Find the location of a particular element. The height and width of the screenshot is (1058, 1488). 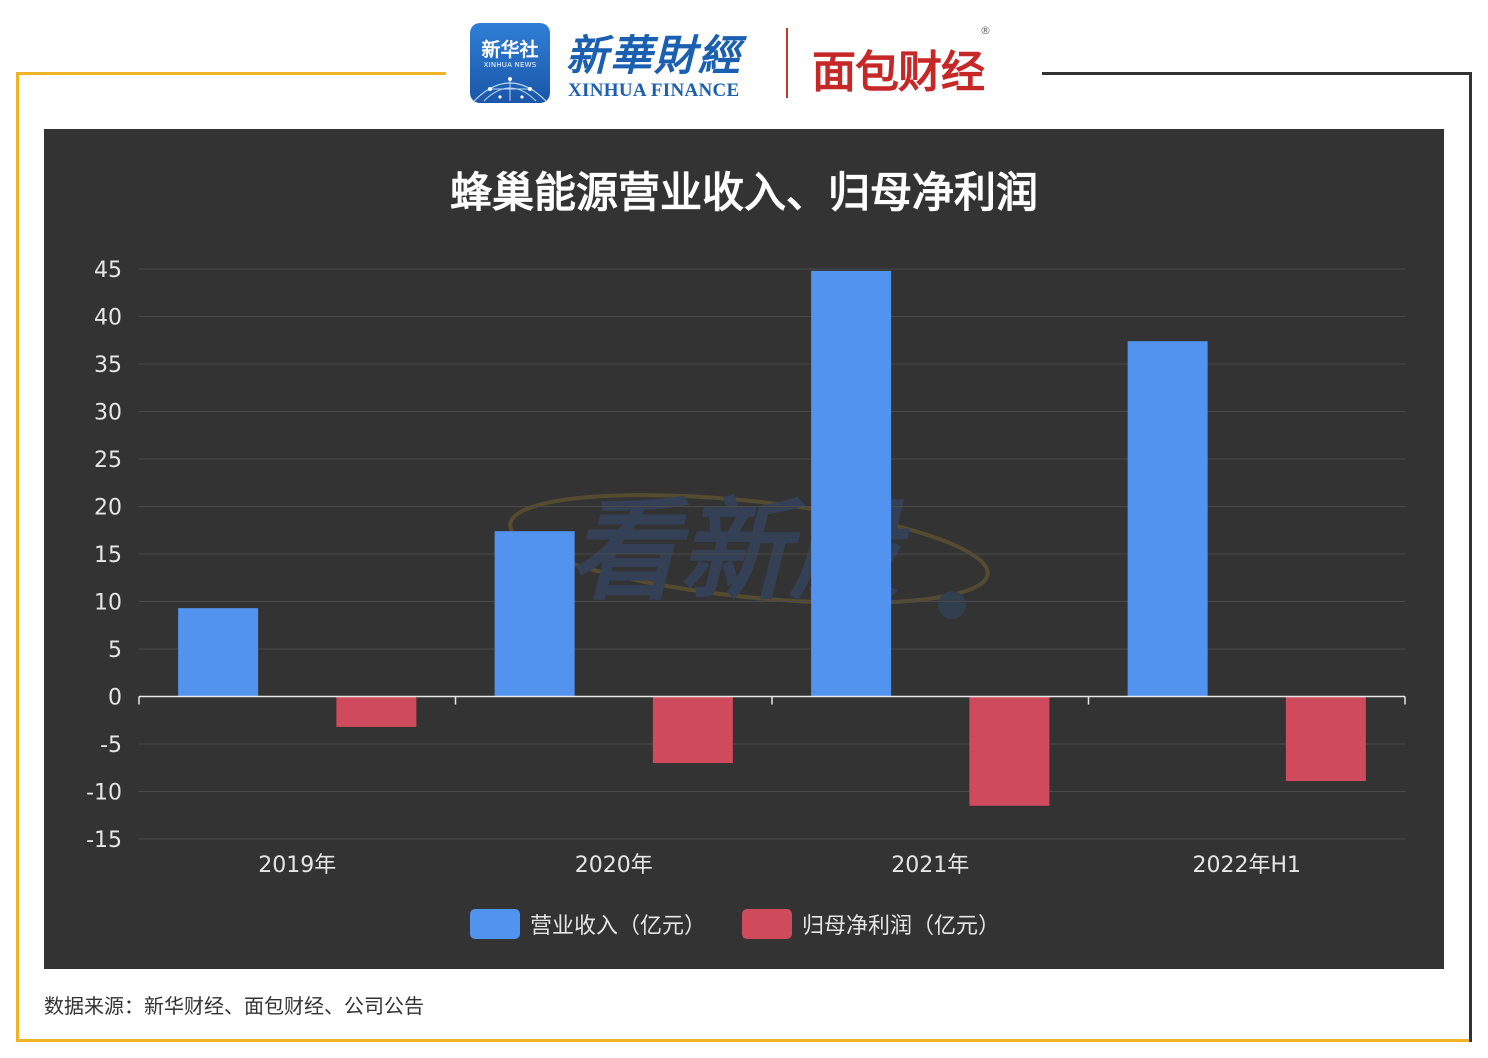

xinhua-badge-en: XINHUA NEWS is located at coordinates (510, 65).